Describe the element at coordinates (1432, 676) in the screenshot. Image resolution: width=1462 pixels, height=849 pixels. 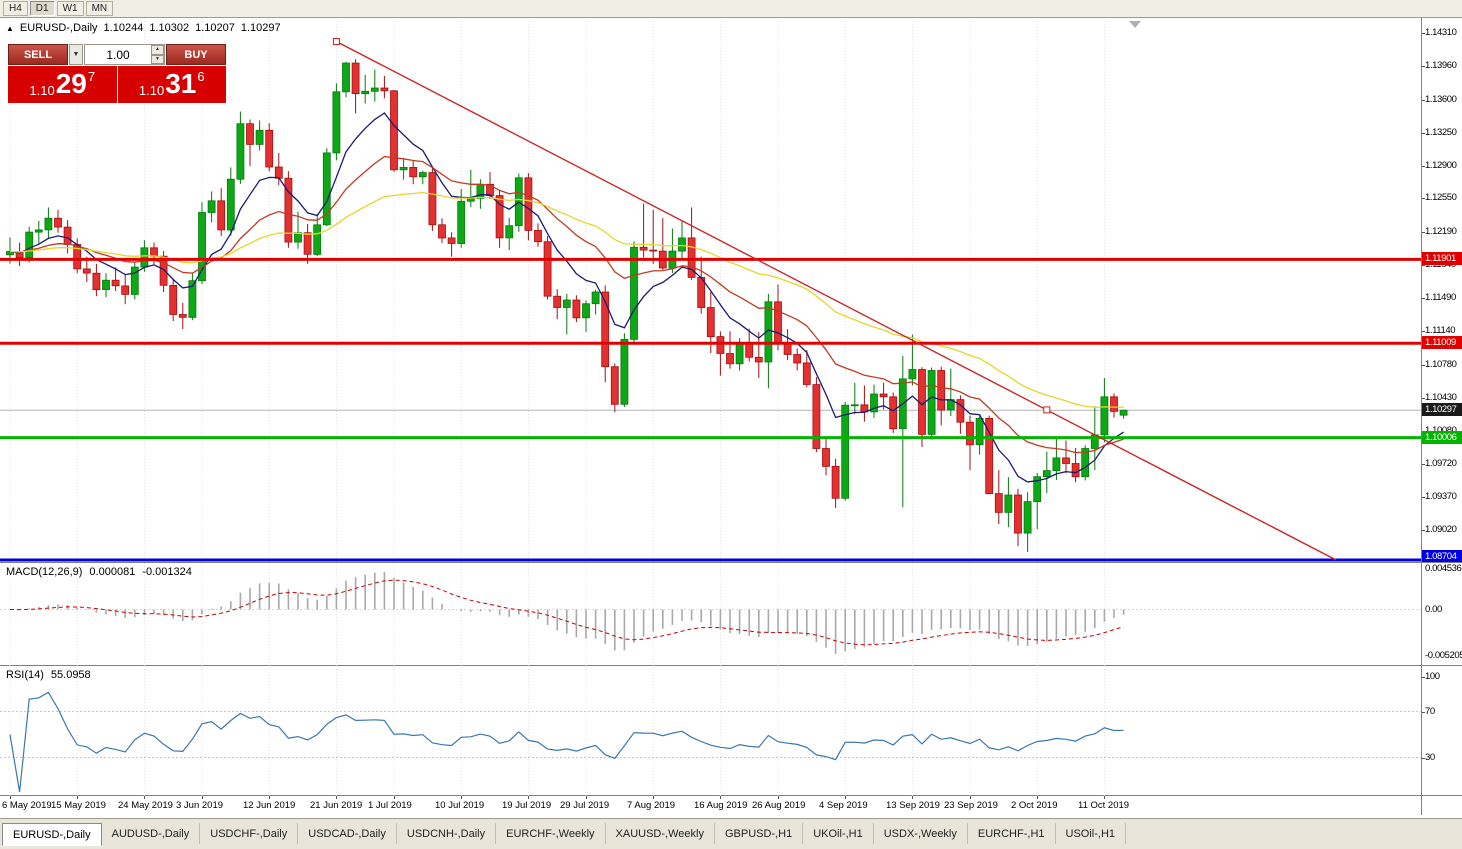
I see `rsi-axis-label: 100` at that location.